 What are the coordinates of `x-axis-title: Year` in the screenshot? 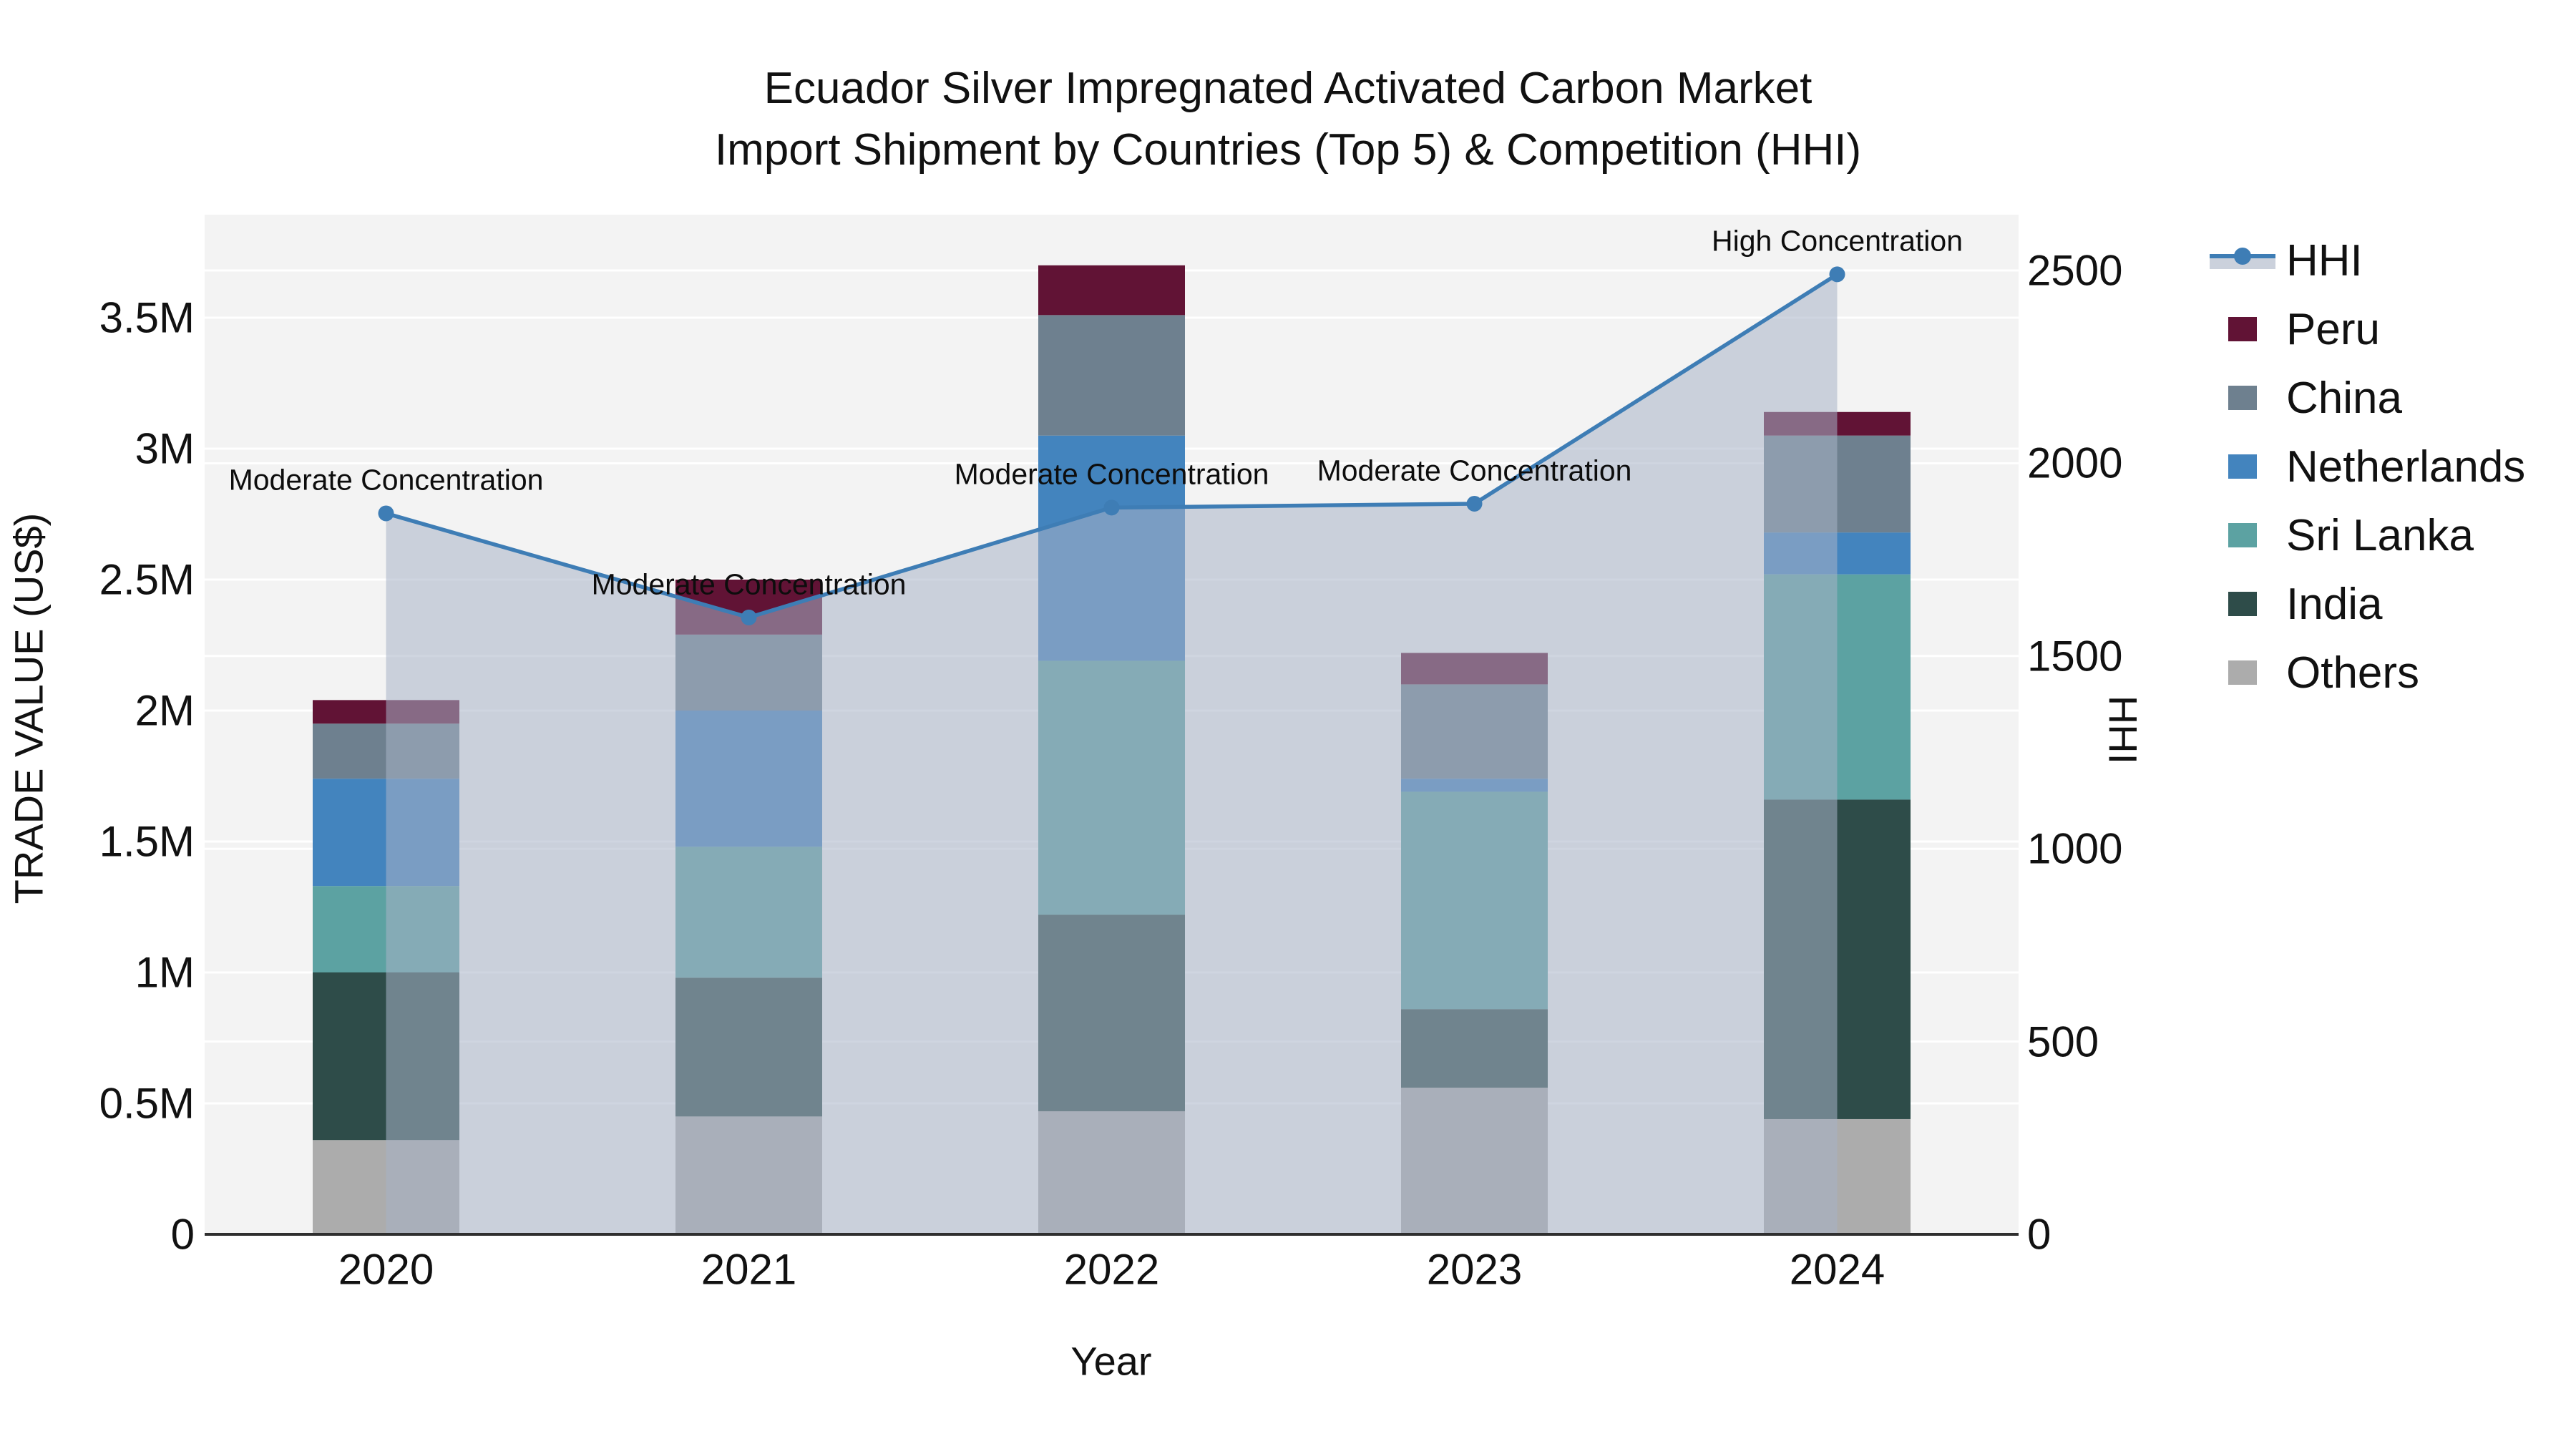 It's located at (1111, 1361).